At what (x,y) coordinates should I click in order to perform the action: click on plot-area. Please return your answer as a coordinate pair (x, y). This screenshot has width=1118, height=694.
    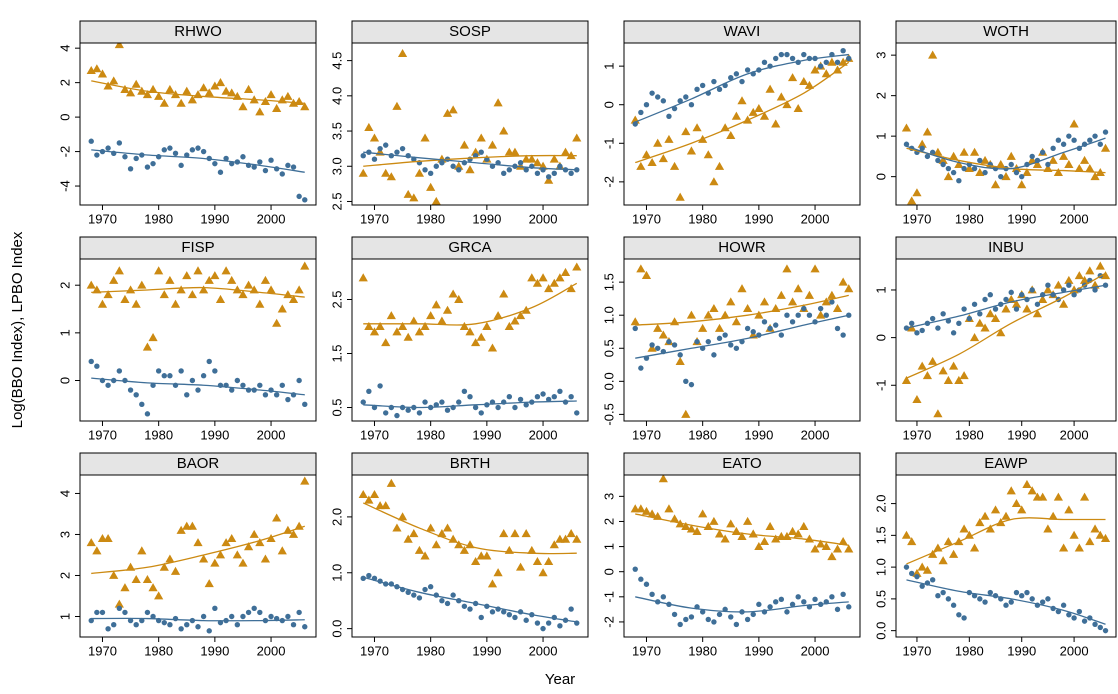
    Looking at the image, I should click on (1006, 339).